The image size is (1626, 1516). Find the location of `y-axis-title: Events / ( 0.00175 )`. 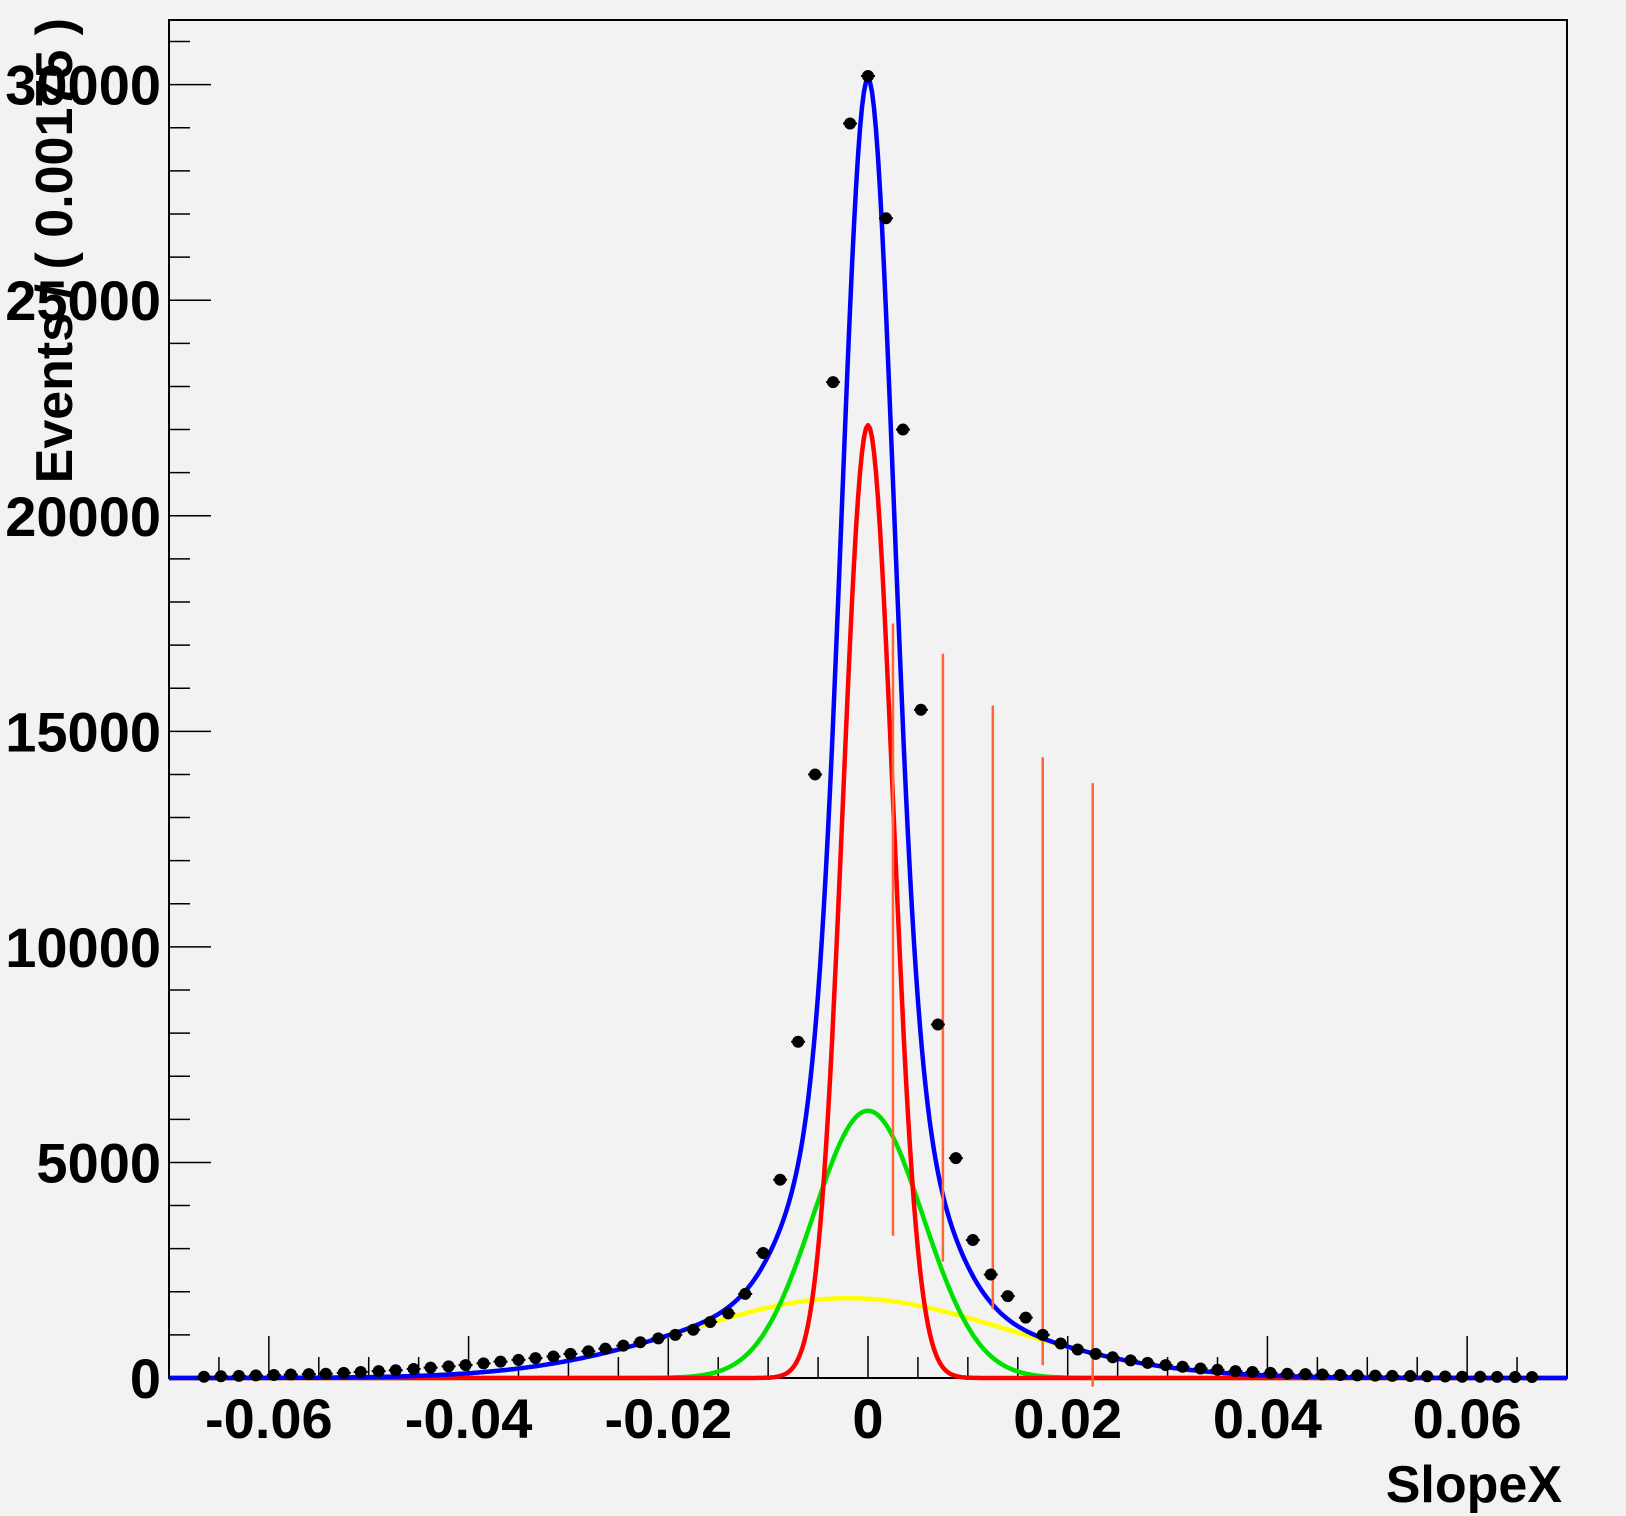

y-axis-title: Events / ( 0.00175 ) is located at coordinates (55, 250).